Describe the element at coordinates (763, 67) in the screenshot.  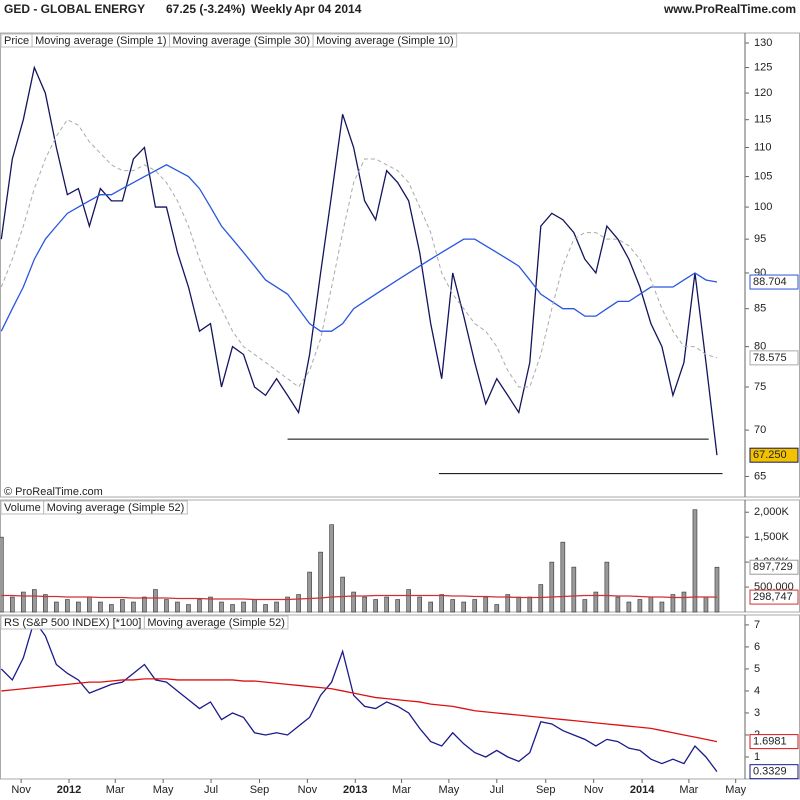
I see `y-tick-label: 125` at that location.